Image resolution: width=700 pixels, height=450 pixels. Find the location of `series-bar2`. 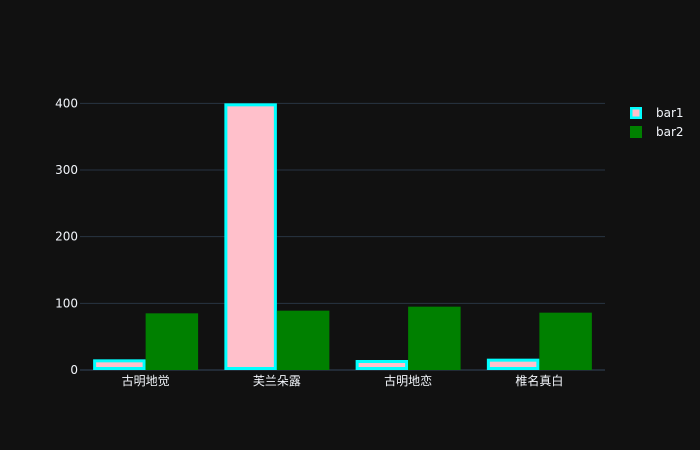

series-bar2 is located at coordinates (368, 338).